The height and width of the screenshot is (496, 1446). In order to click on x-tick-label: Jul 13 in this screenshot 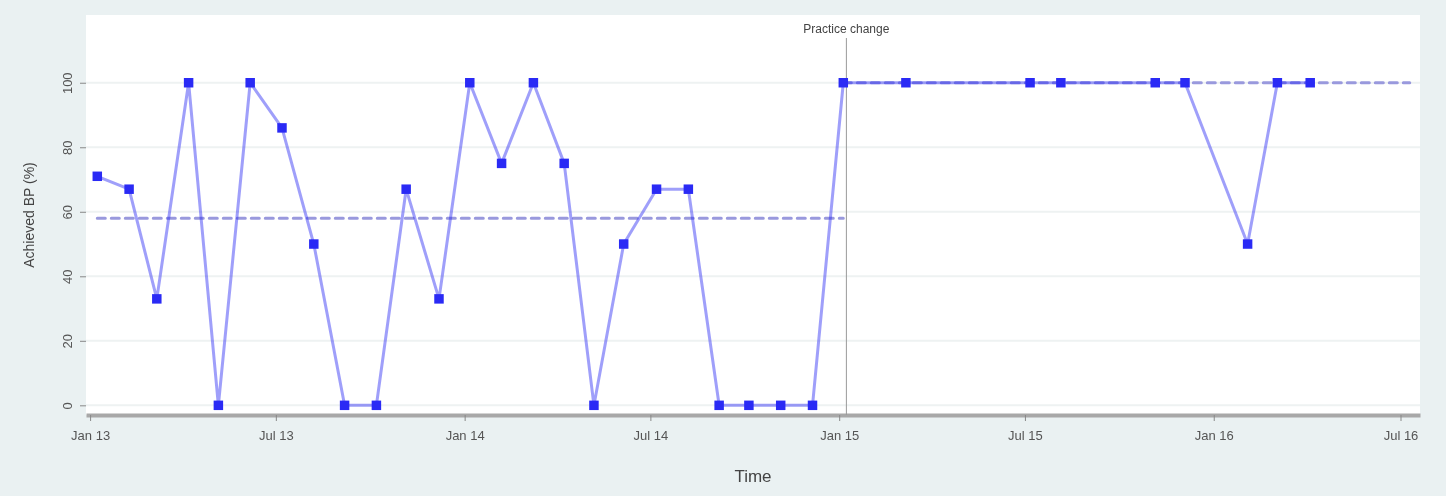, I will do `click(276, 435)`.